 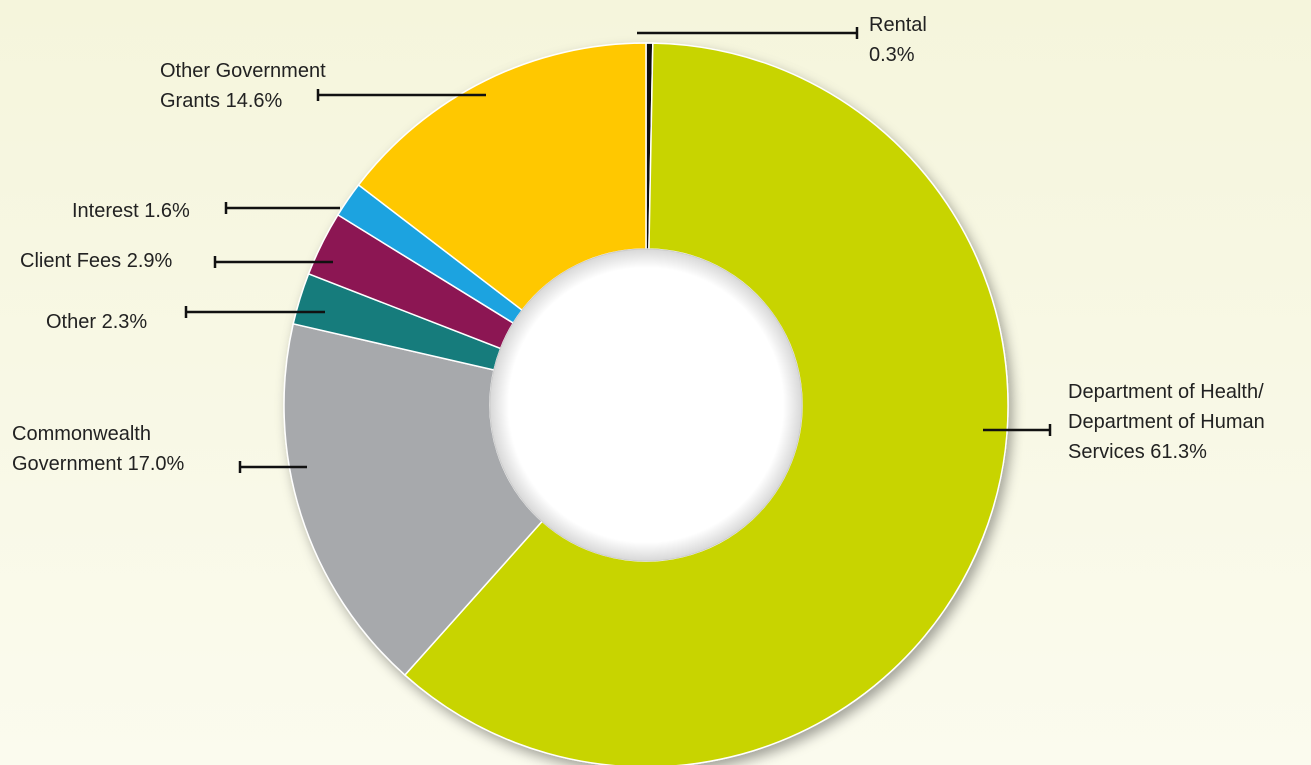 I want to click on label-line-commonwealth-government-0: Commonwealth, so click(x=81, y=434).